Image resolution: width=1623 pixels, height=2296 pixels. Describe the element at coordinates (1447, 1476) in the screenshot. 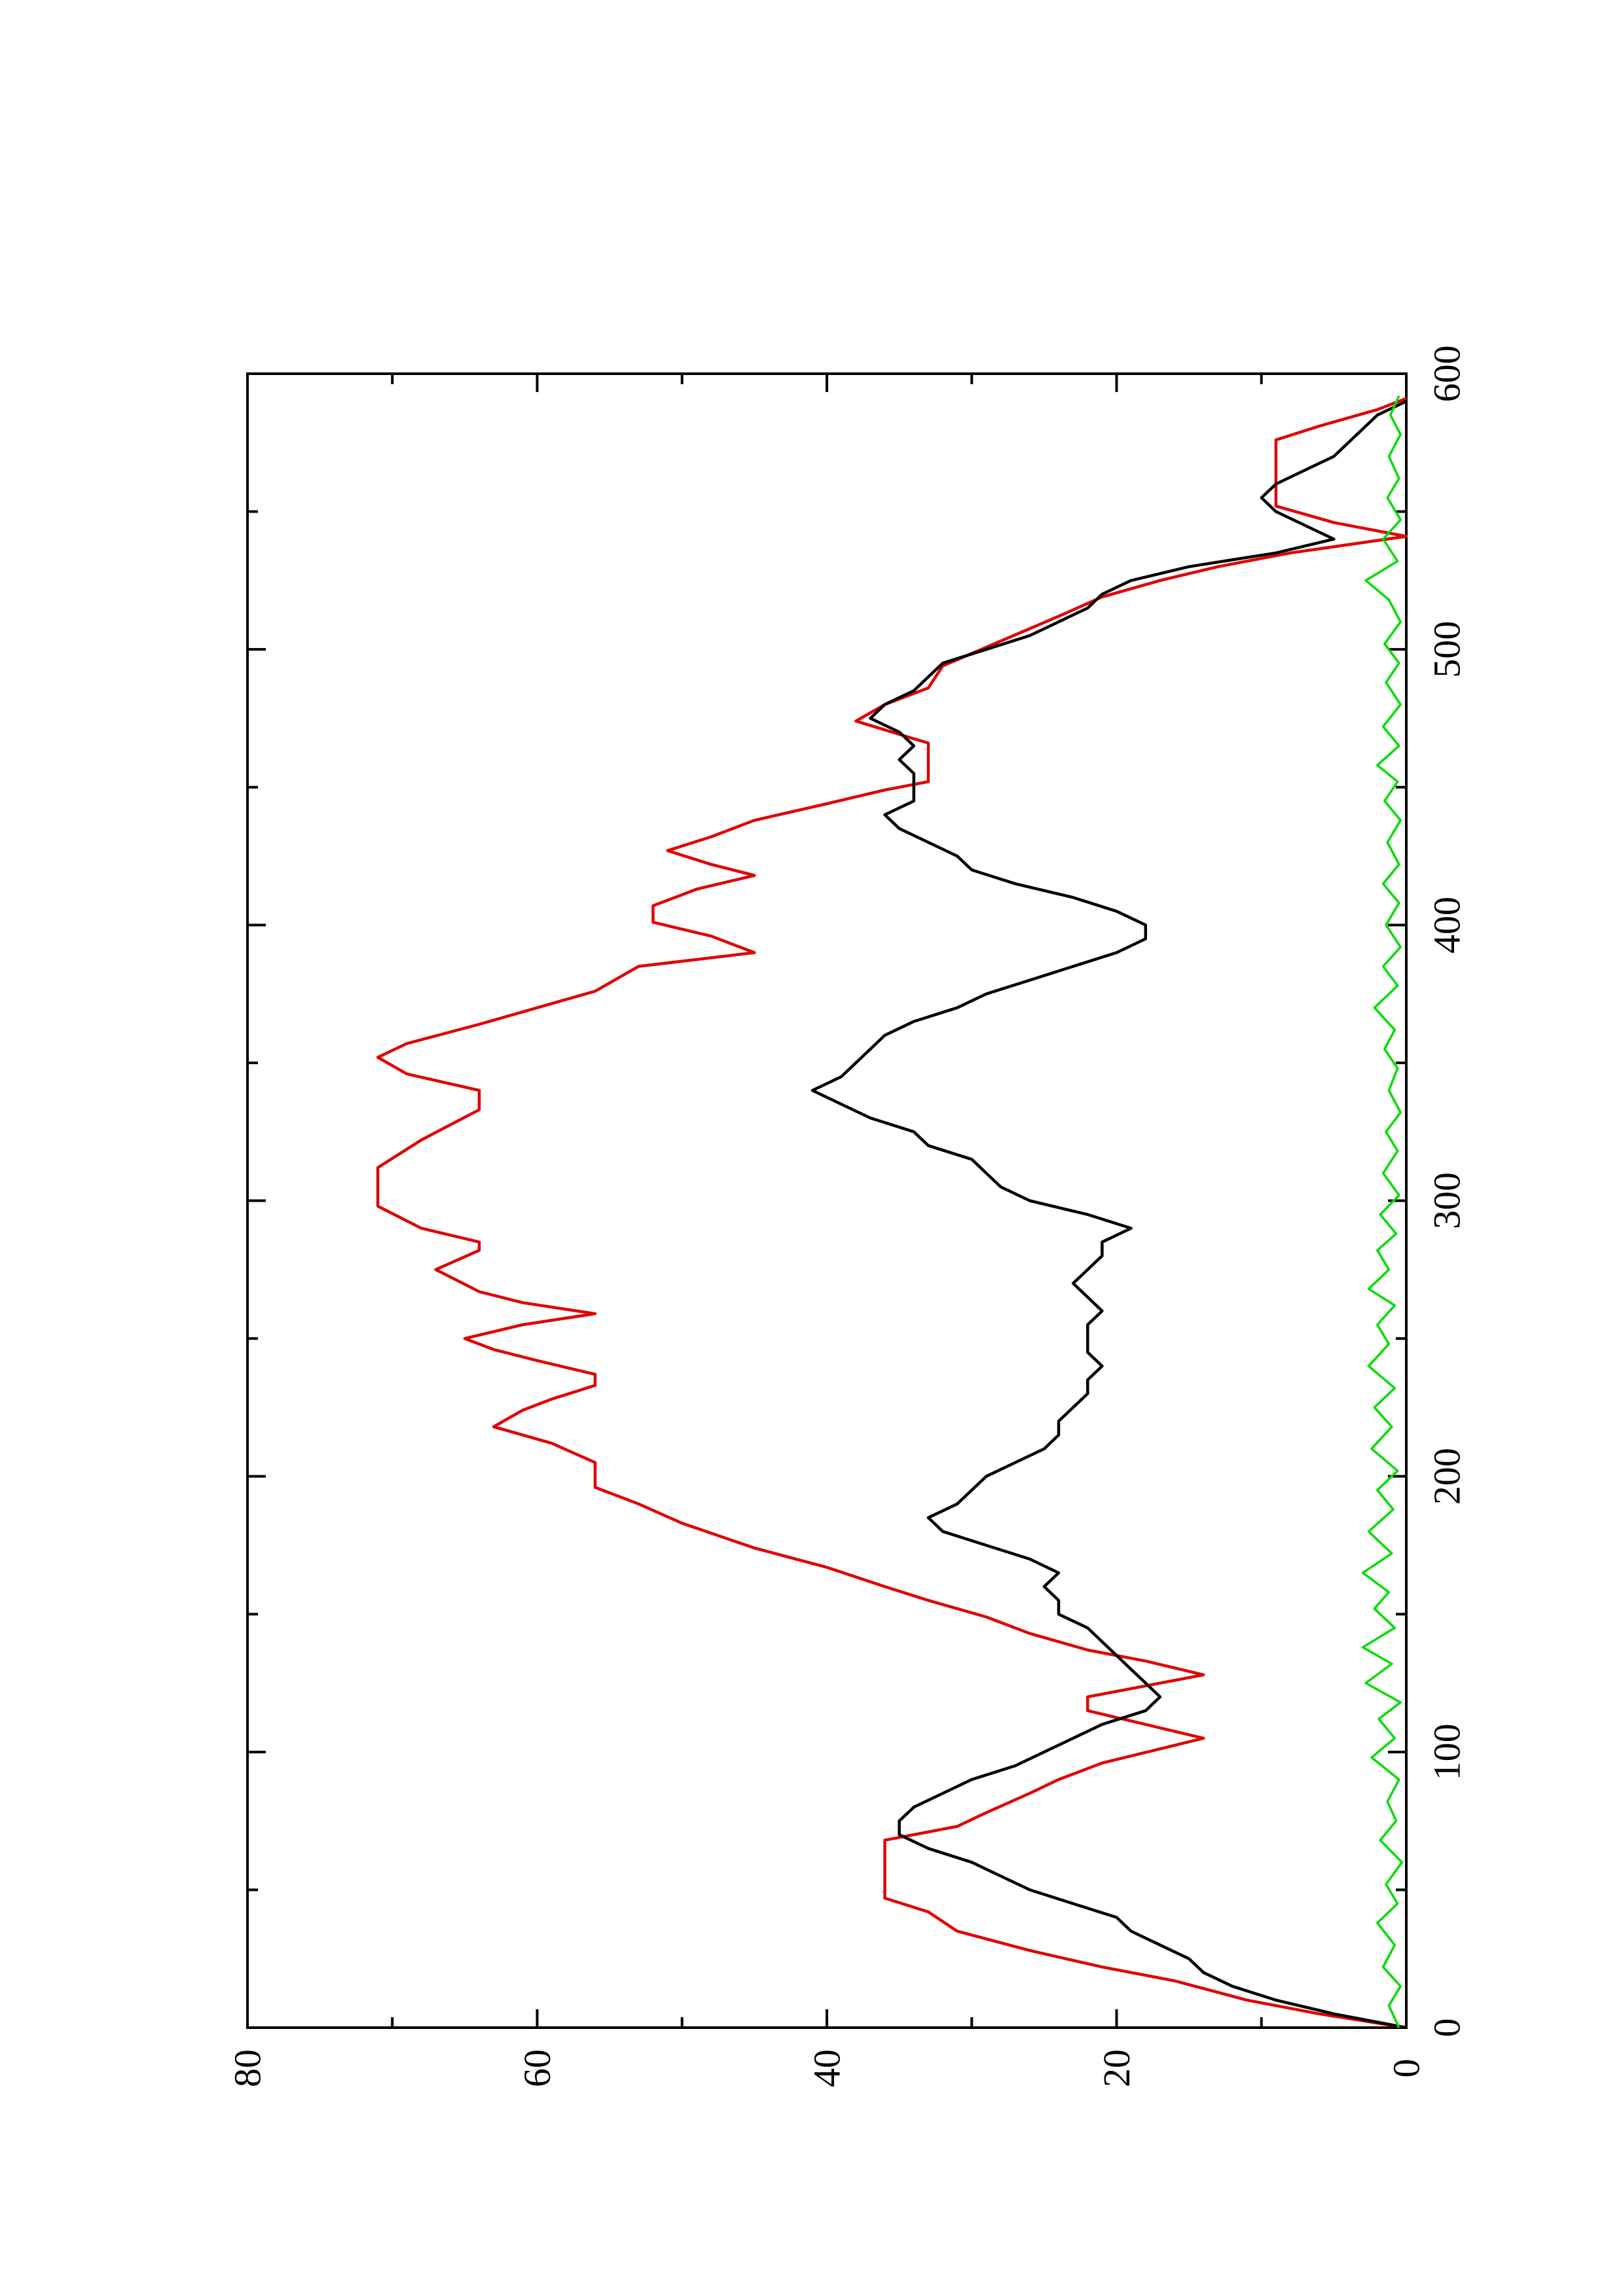

I see `x-tick-label: 200` at that location.